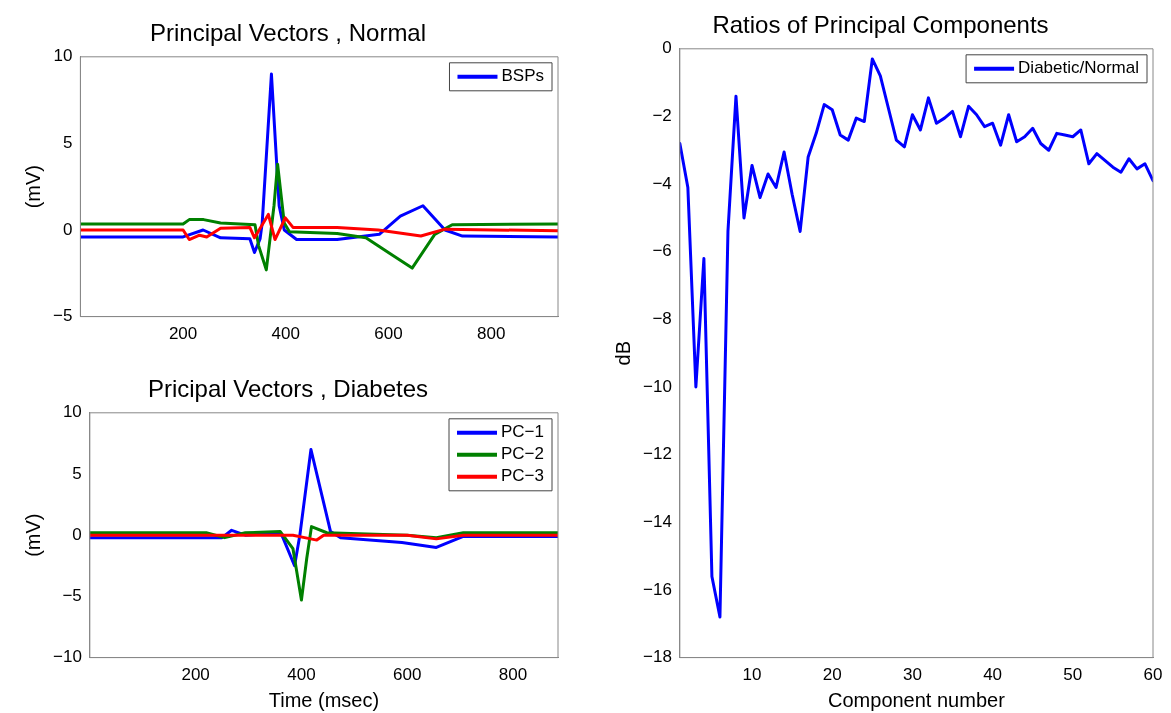  What do you see at coordinates (657, 454) in the screenshot?
I see `y-tick-label: −12` at bounding box center [657, 454].